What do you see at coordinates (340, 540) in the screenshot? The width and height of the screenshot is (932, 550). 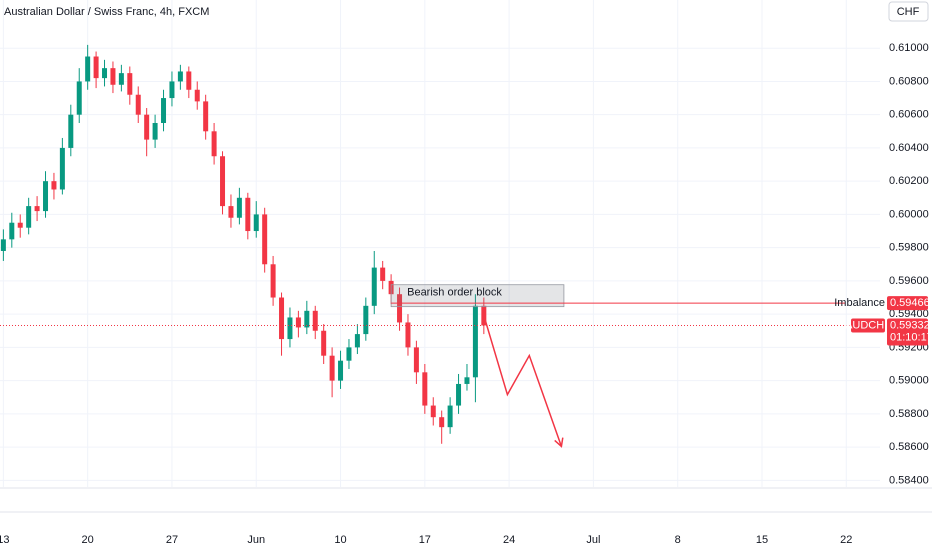 I see `x-tick-label: 10` at bounding box center [340, 540].